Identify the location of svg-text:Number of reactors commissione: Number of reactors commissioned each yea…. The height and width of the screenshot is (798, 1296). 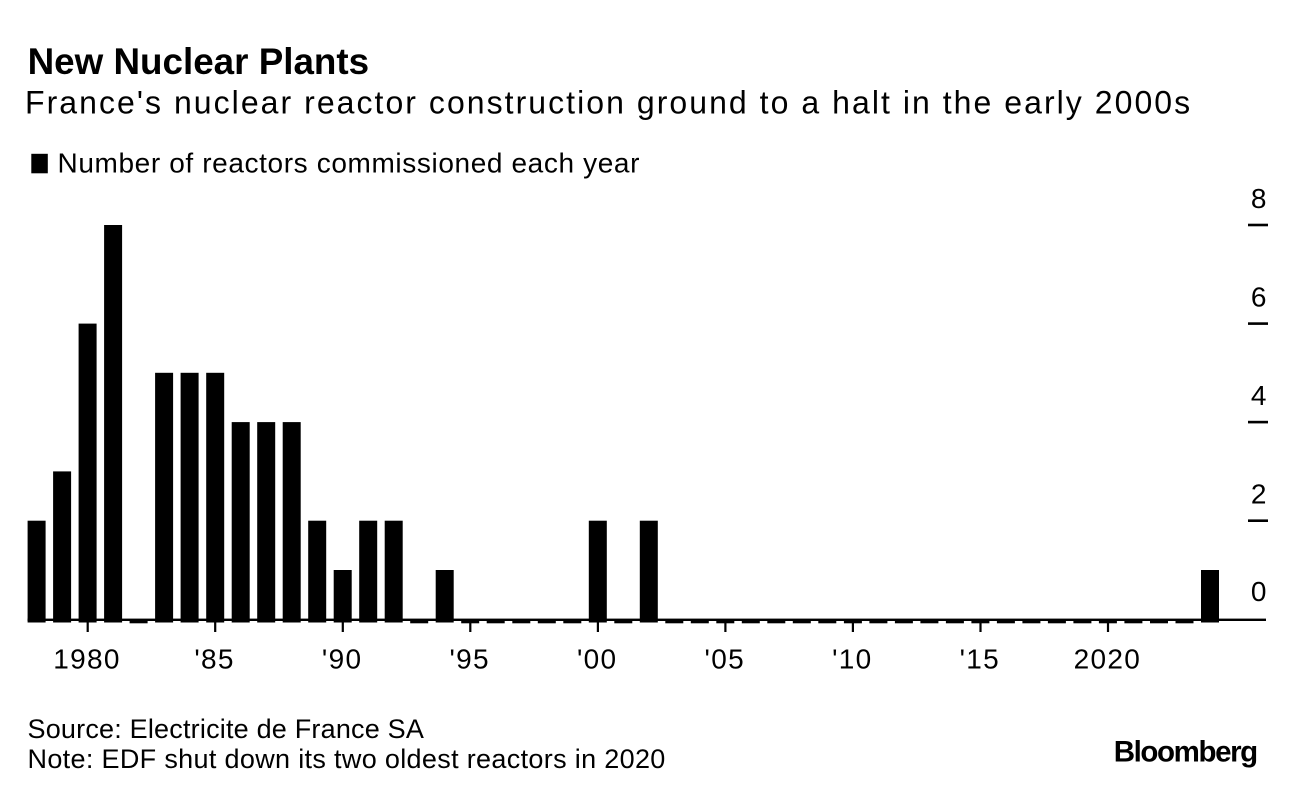
(349, 163).